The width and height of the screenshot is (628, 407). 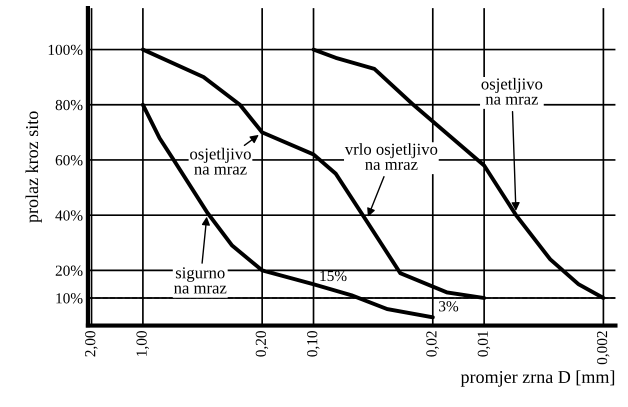 What do you see at coordinates (142, 343) in the screenshot?
I see `x-tick-label: 1,00` at bounding box center [142, 343].